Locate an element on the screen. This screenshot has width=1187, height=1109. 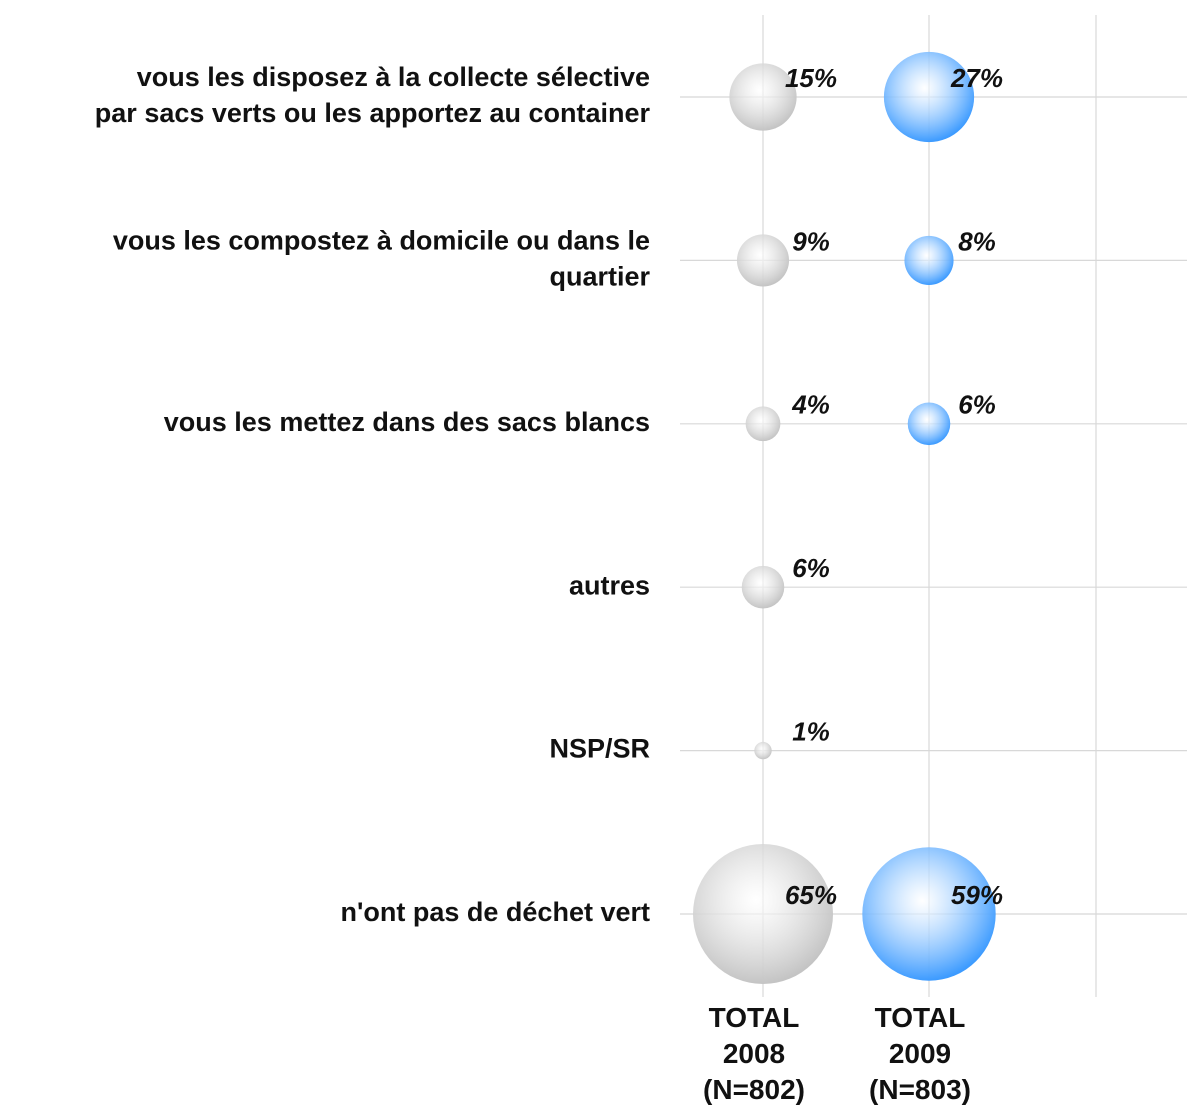
category-label: vous les mettez dans des sacs blancs is located at coordinates (407, 422).